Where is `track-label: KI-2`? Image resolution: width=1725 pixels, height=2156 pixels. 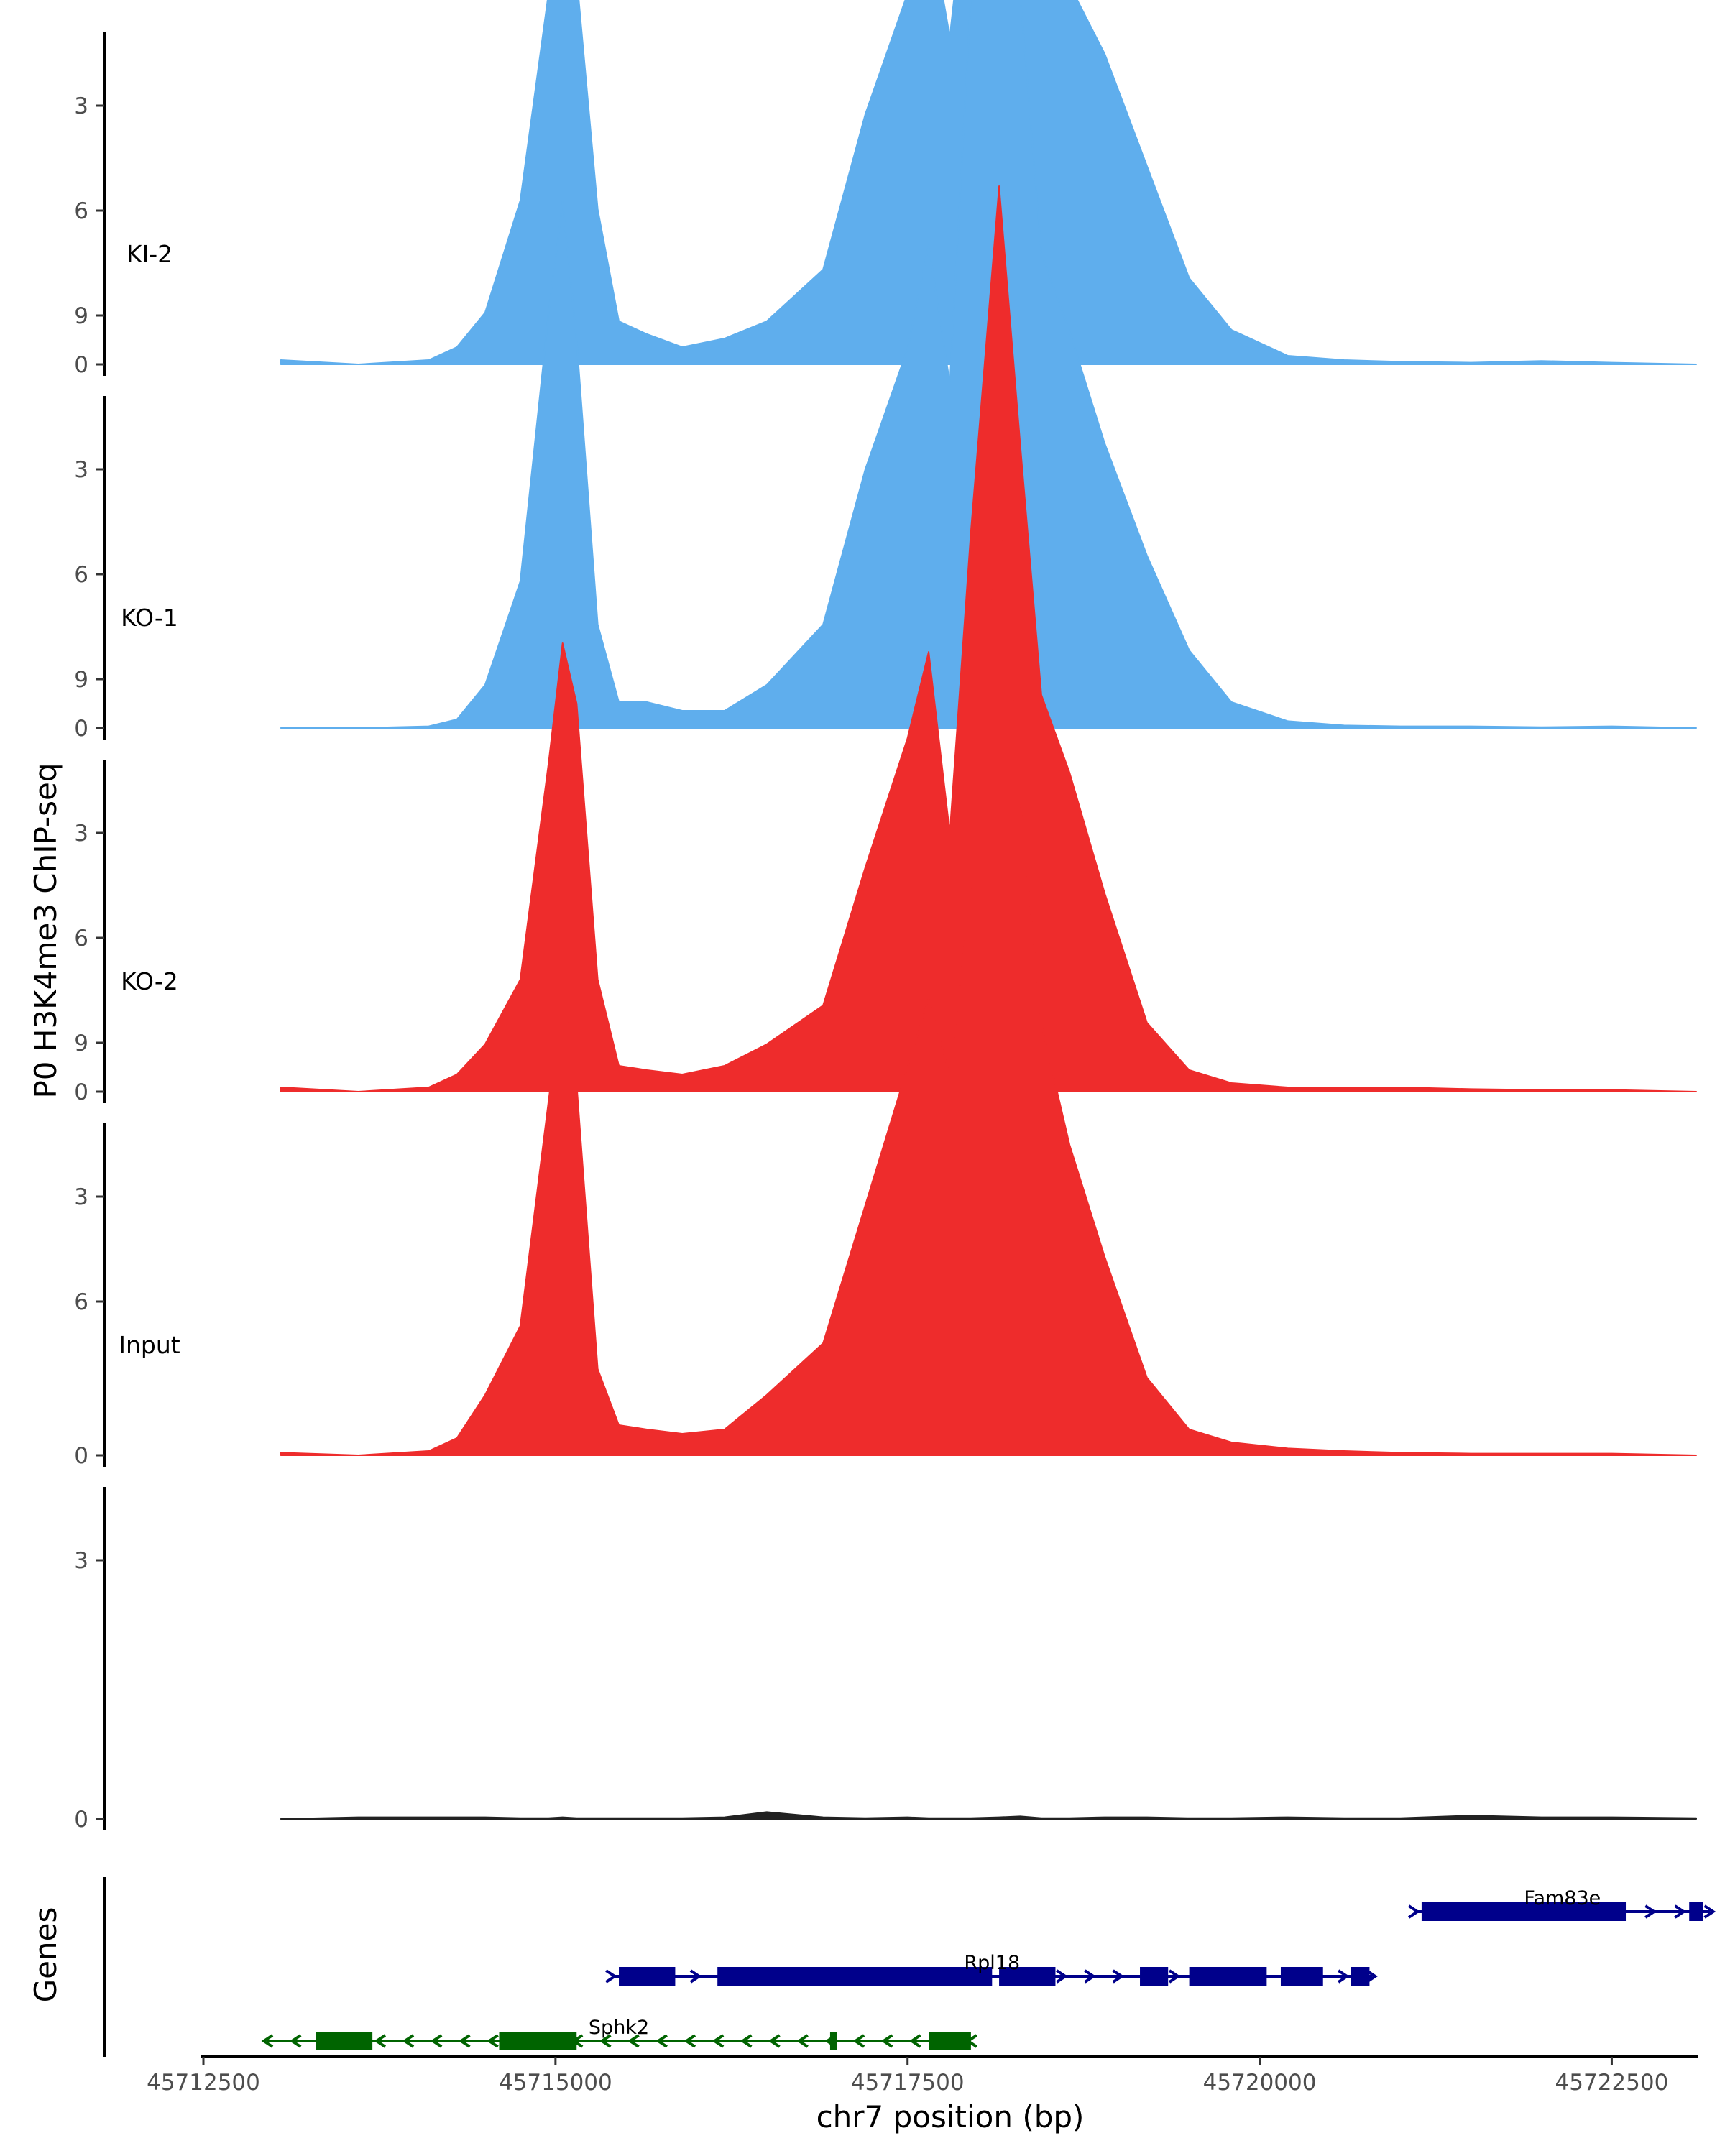
track-label: KI-2 is located at coordinates (149, 254).